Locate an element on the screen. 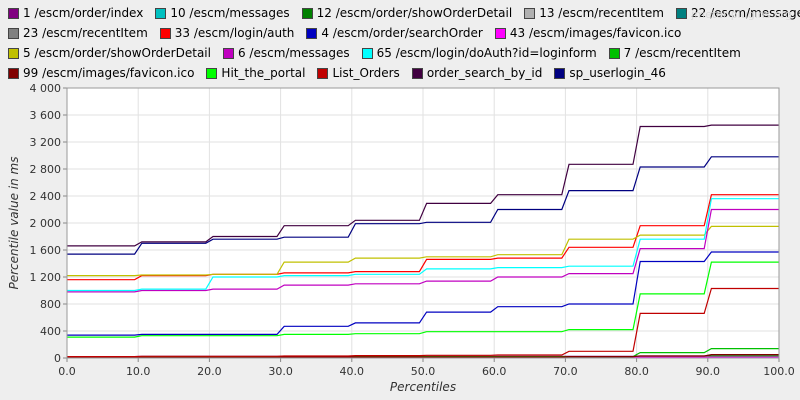  x-tick-label: 90.0 is located at coordinates (708, 371).